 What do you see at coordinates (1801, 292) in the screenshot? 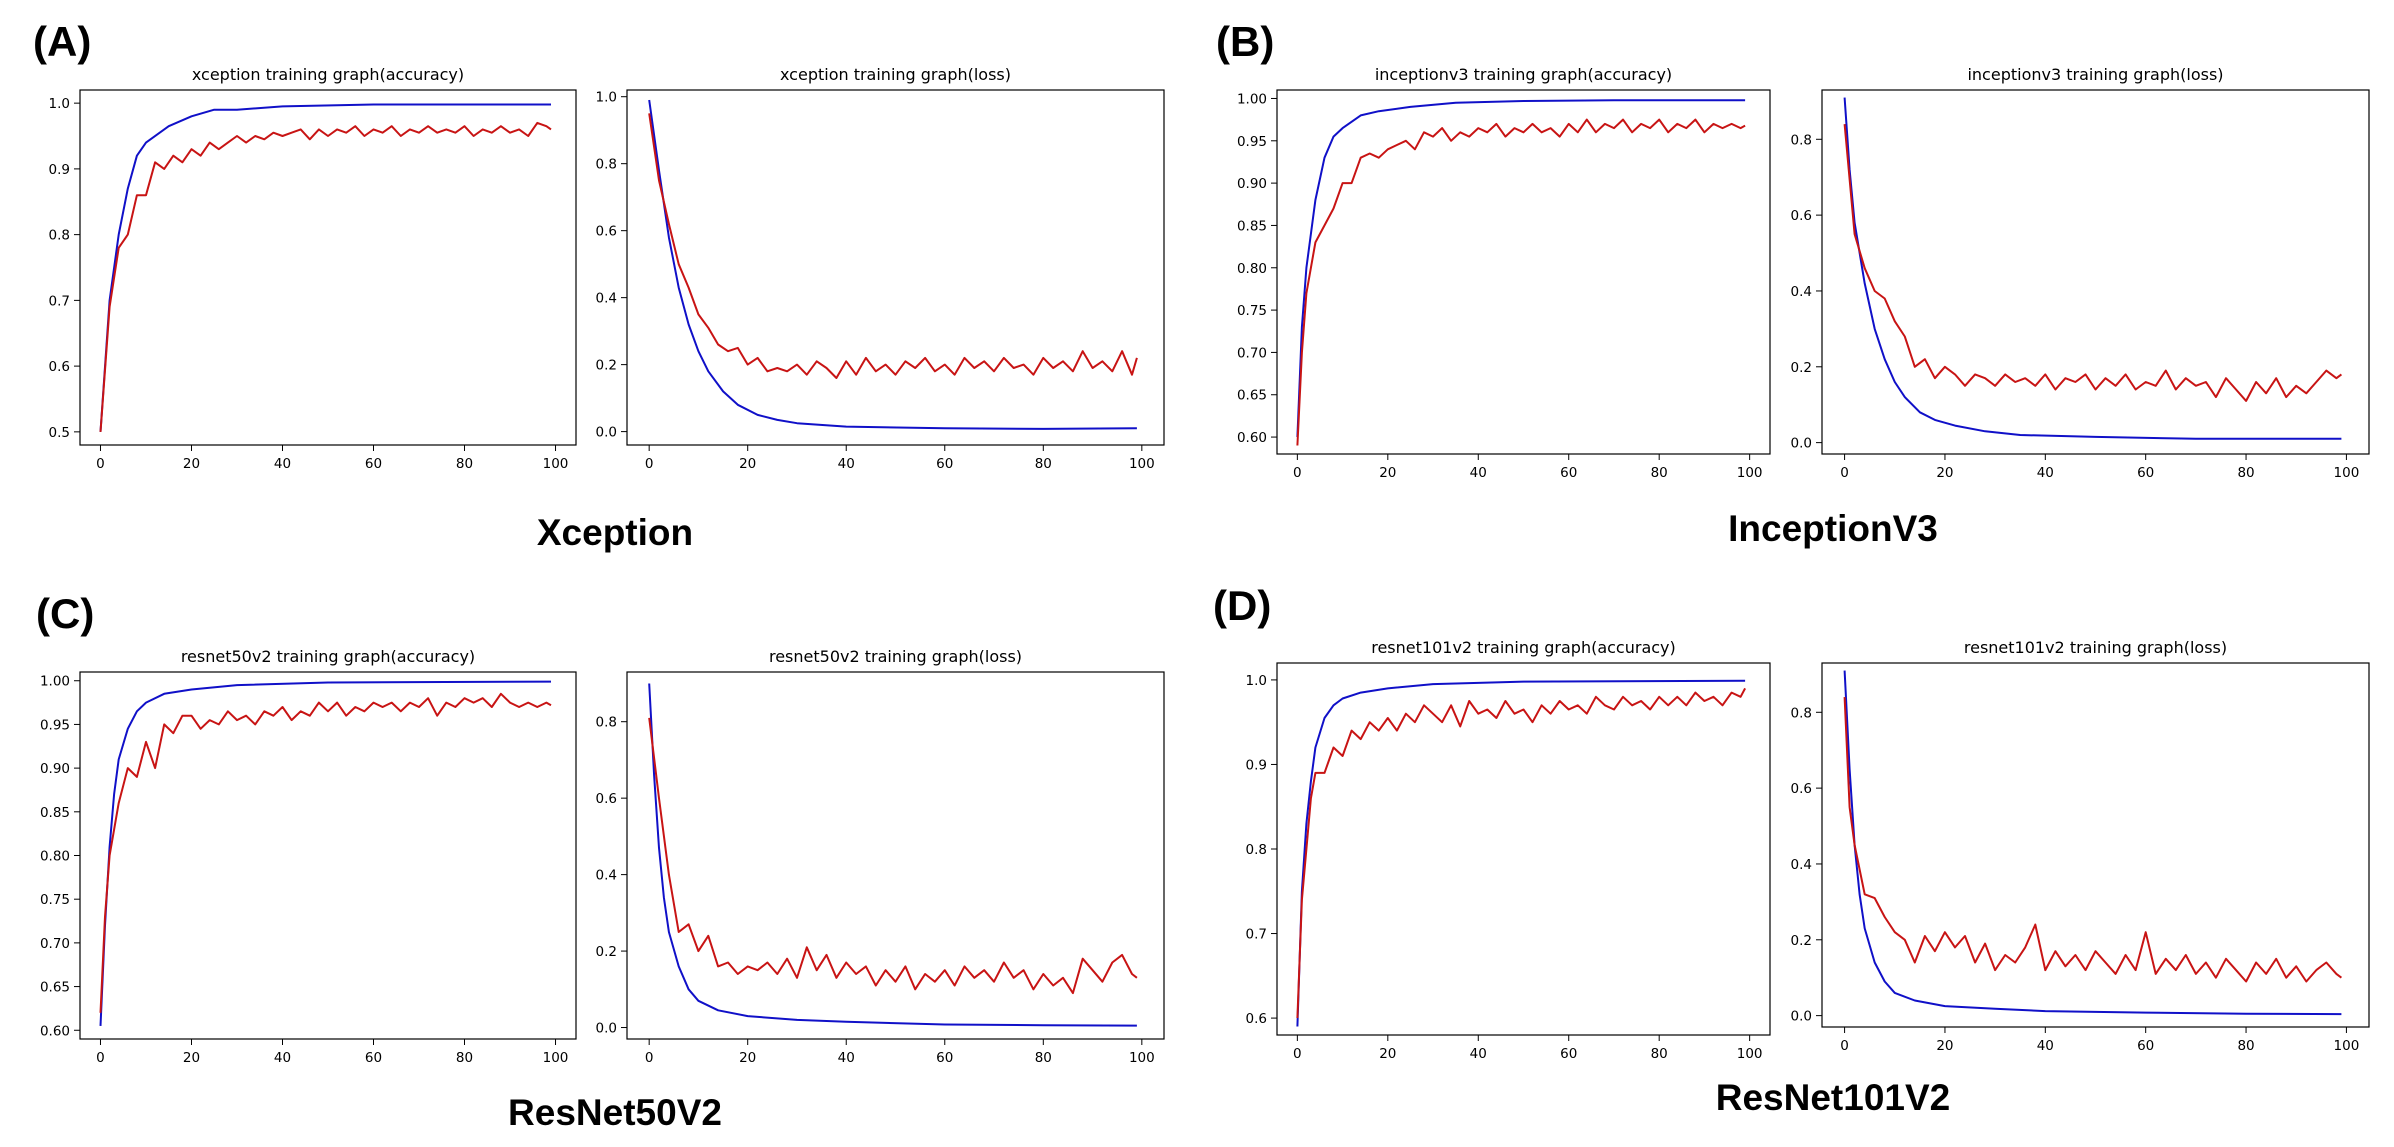
I see `y-tick-label: 0.4` at bounding box center [1801, 292].